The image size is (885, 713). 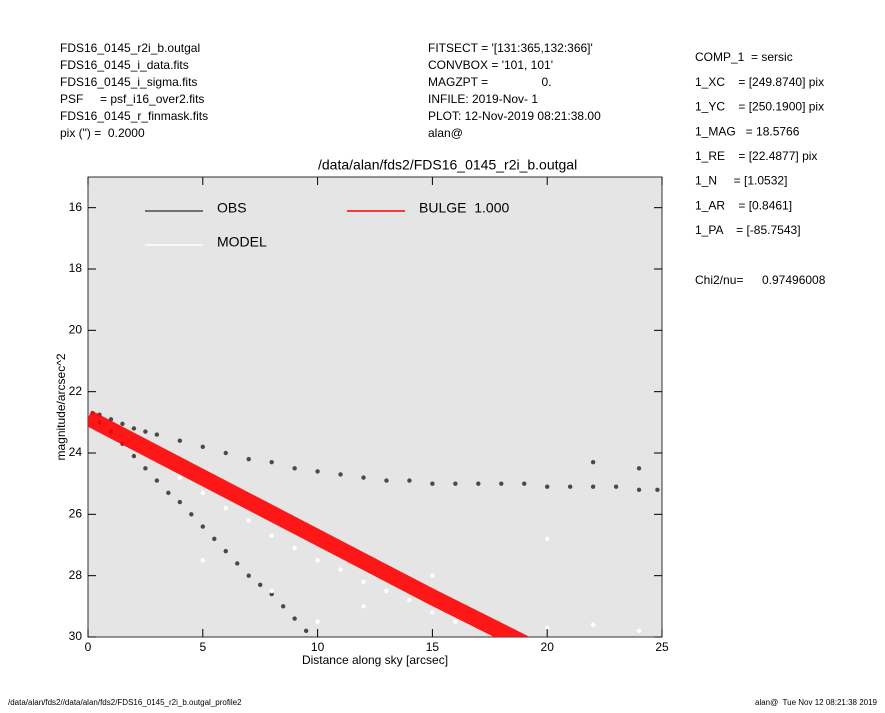 I want to click on x-tick-label: 10, so click(x=318, y=647).